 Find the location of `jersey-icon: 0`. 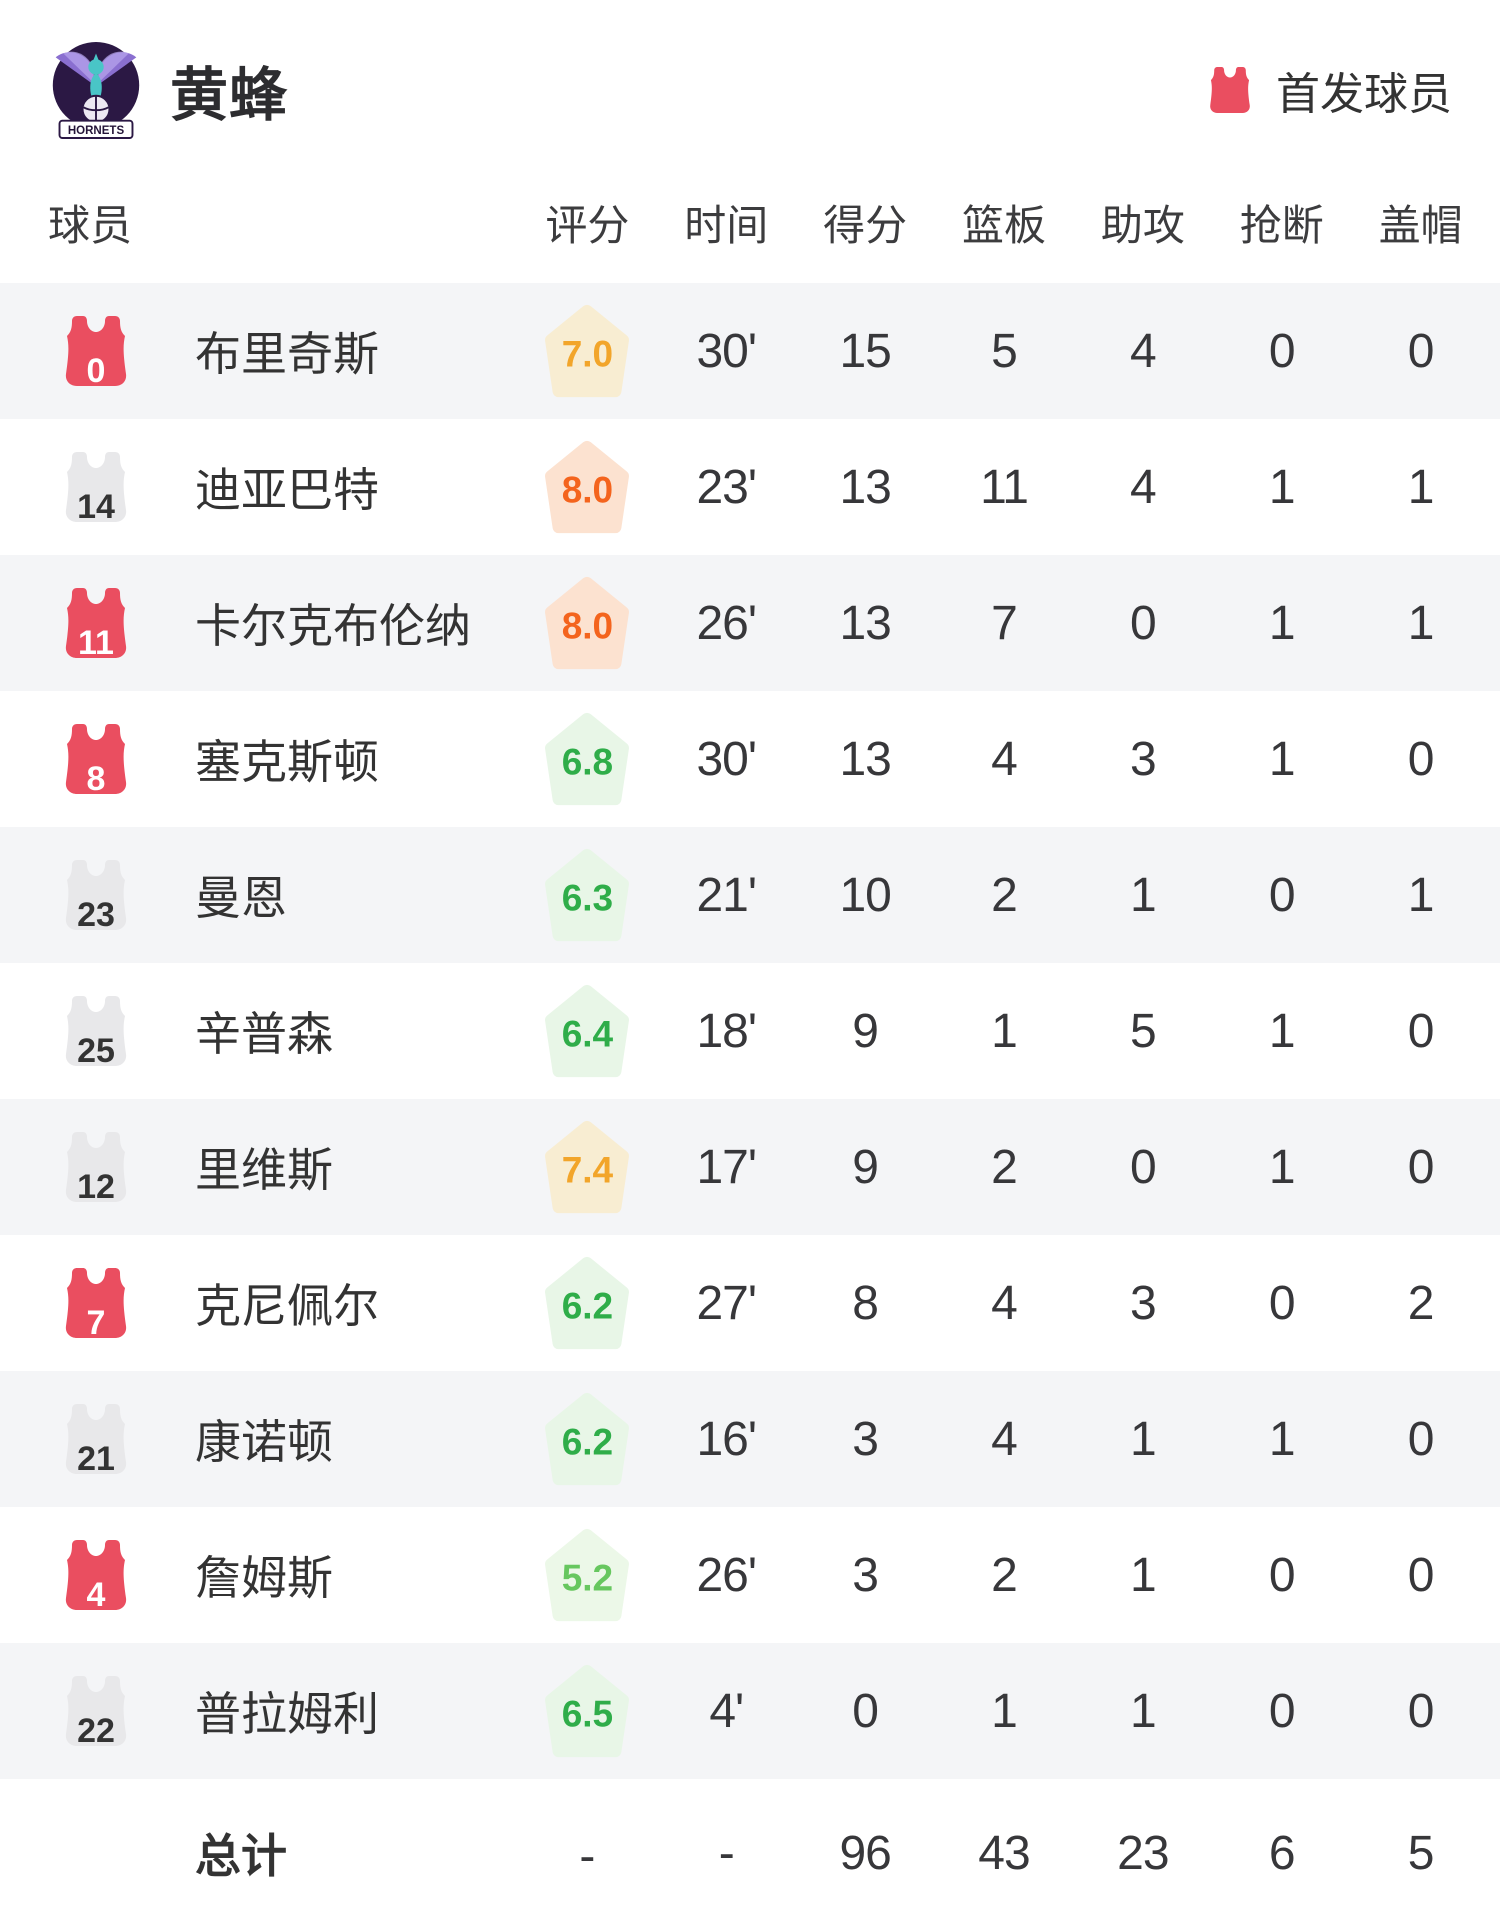

jersey-icon: 0 is located at coordinates (96, 351).